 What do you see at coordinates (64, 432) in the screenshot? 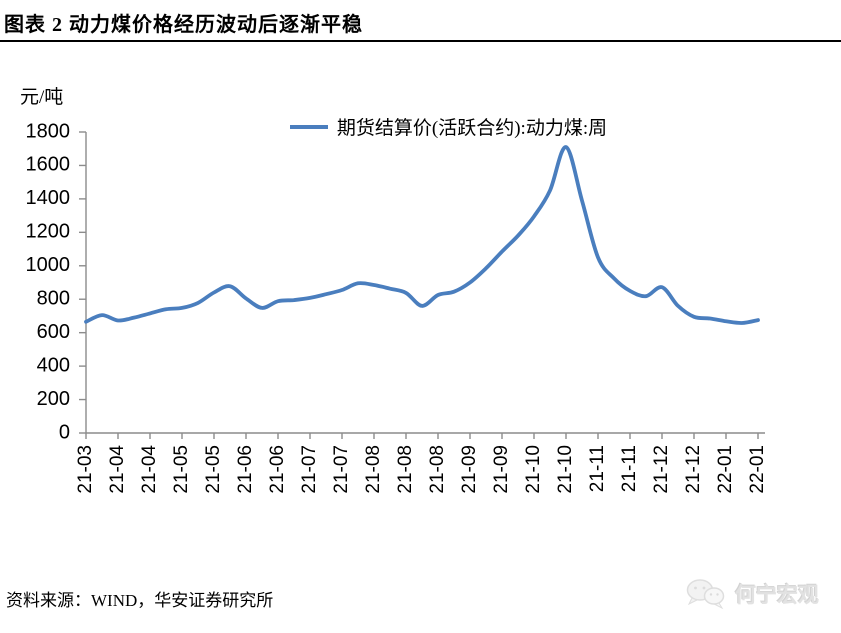
I see `y-tick-label: 0` at bounding box center [64, 432].